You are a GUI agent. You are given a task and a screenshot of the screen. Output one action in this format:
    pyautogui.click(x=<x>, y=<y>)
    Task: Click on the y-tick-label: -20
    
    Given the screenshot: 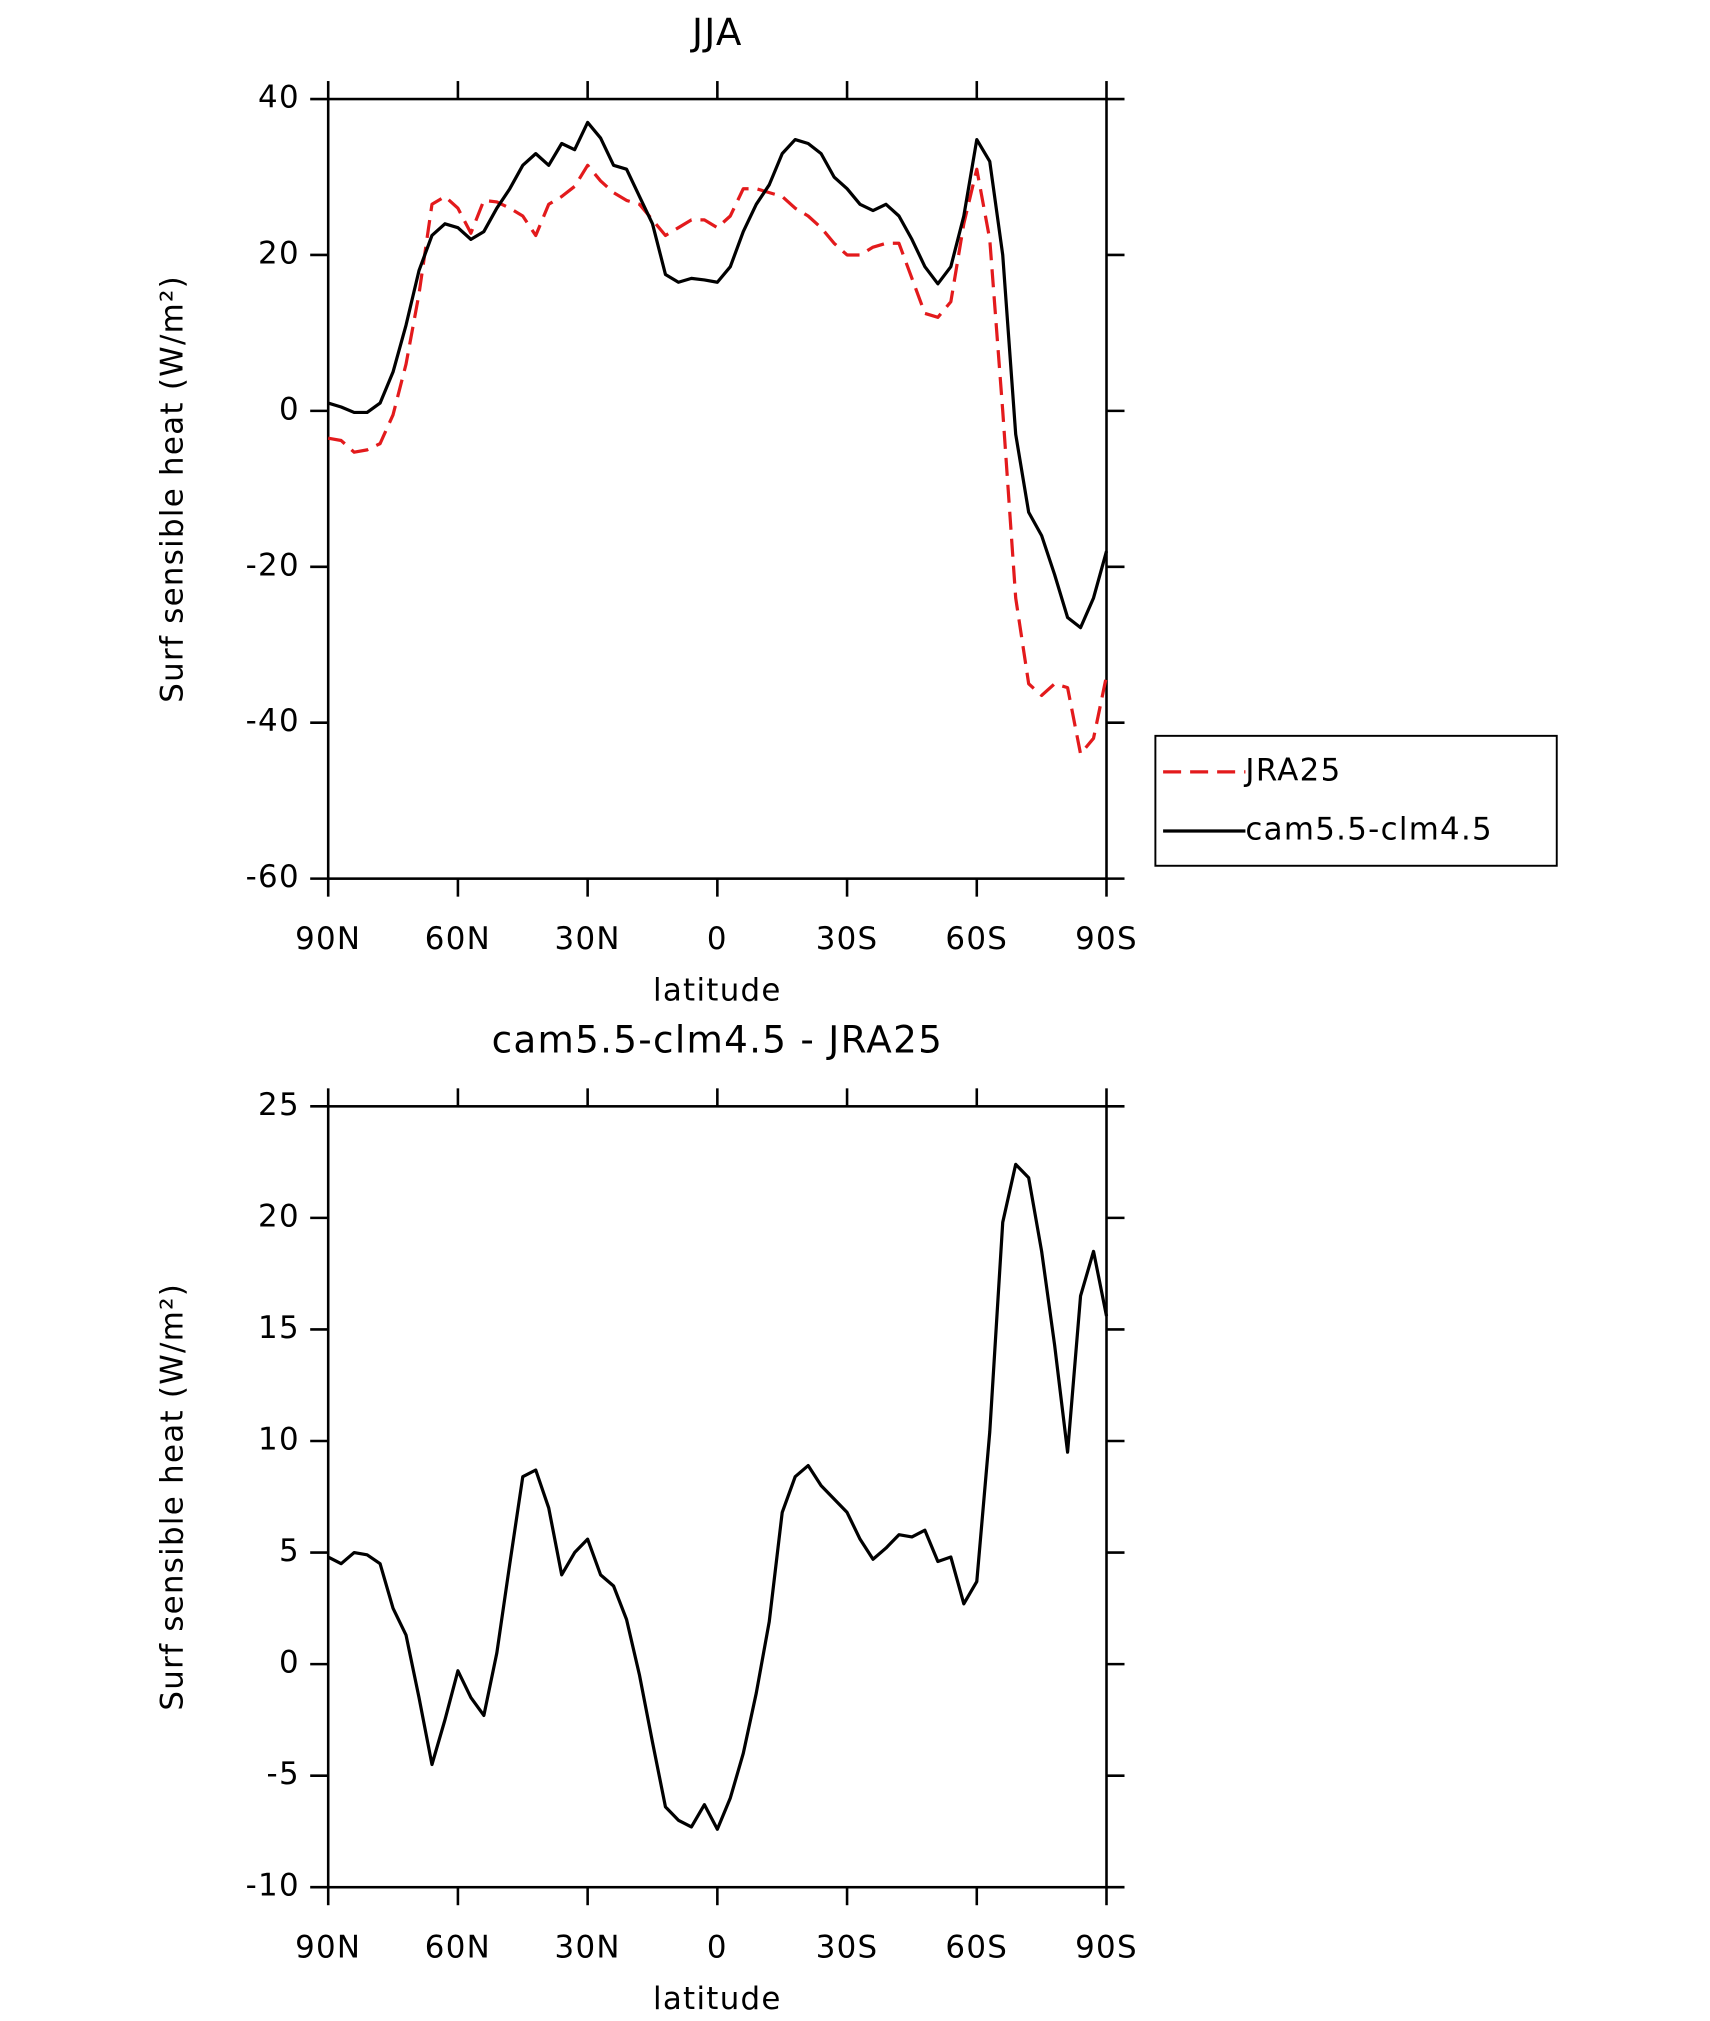 What is the action you would take?
    pyautogui.click(x=273, y=565)
    